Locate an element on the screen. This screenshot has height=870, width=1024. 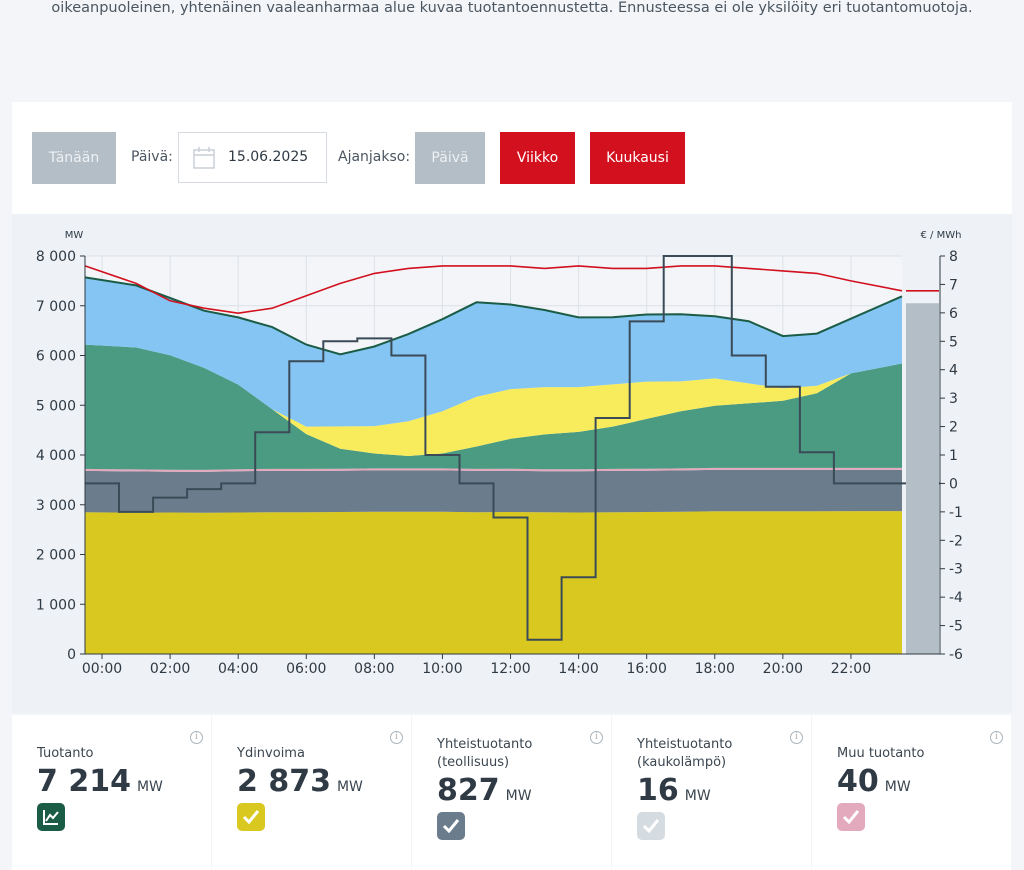
period-month-button: Kuukausi is located at coordinates (637, 158).